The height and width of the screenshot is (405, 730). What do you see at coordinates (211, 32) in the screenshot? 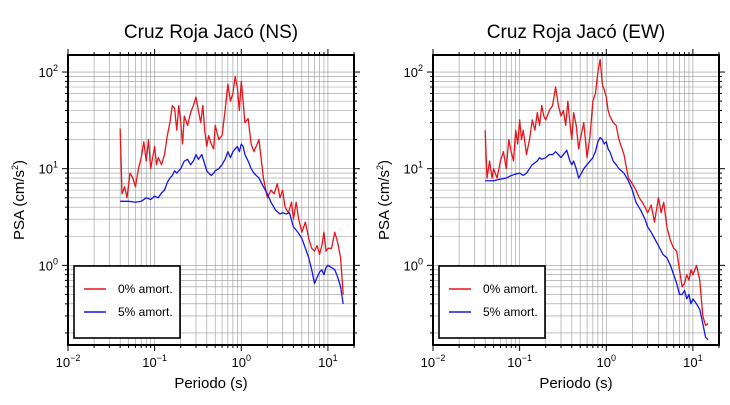
I see `chart-title: Cruz Roja Jacó (NS)` at bounding box center [211, 32].